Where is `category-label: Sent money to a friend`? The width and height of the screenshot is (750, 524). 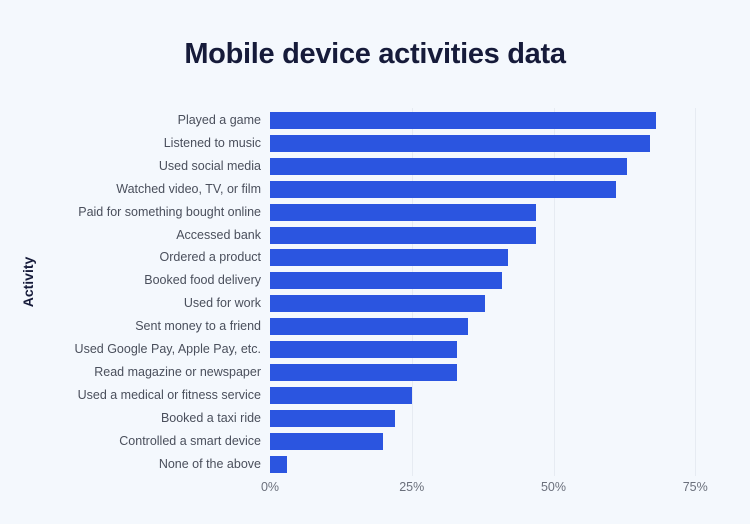 category-label: Sent money to a friend is located at coordinates (198, 326).